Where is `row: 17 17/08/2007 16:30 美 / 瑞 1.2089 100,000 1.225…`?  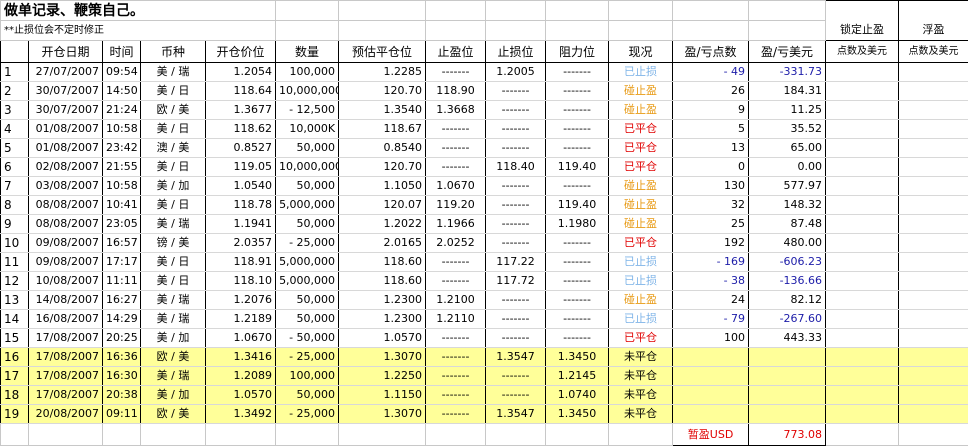
row: 17 17/08/2007 16:30 美 / 瑞 1.2089 100,000 1.225… is located at coordinates (484, 376).